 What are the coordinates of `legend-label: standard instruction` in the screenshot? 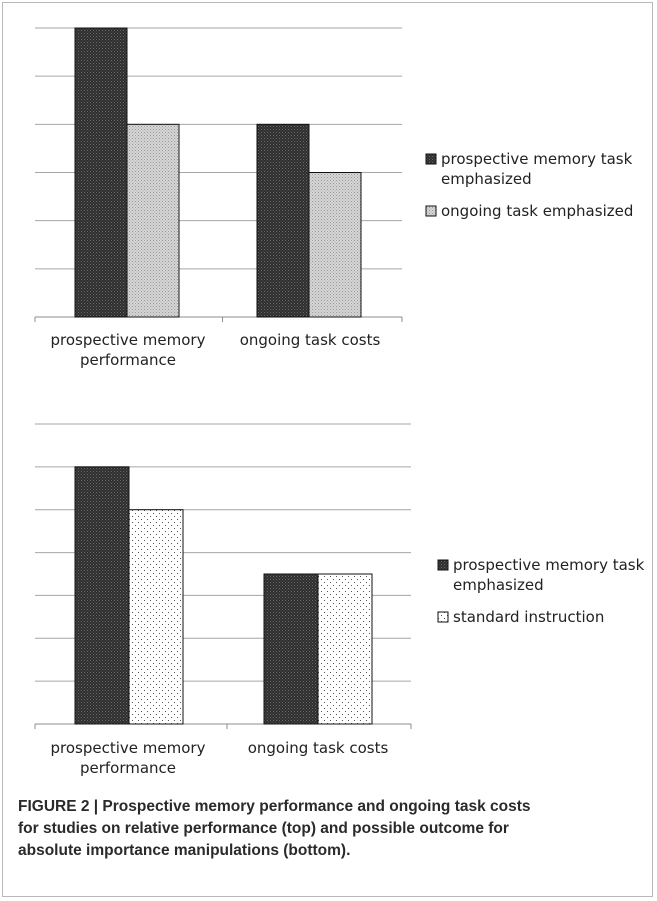 It's located at (528, 617).